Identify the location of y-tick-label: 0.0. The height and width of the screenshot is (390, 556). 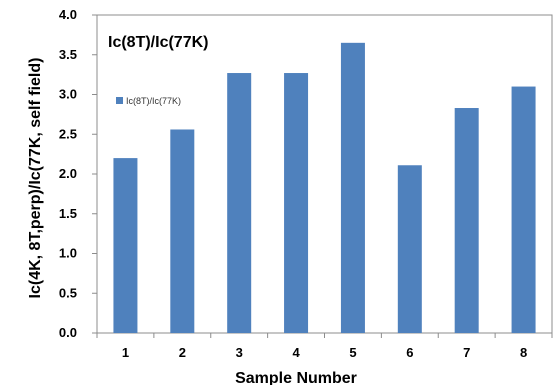
(68, 332).